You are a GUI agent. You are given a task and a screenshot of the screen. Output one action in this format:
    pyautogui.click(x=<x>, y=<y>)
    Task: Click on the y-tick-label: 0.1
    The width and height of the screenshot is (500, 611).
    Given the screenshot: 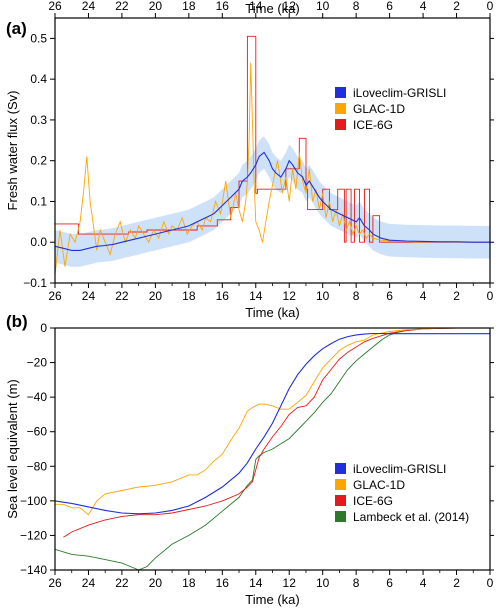 What is the action you would take?
    pyautogui.click(x=38, y=201)
    